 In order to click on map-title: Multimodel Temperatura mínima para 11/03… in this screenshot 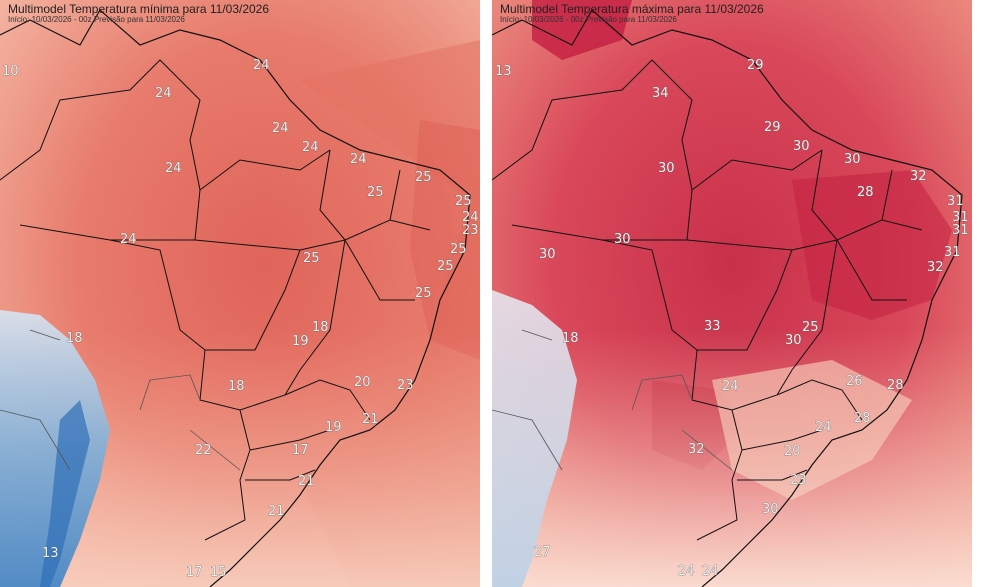, I will do `click(139, 9)`.